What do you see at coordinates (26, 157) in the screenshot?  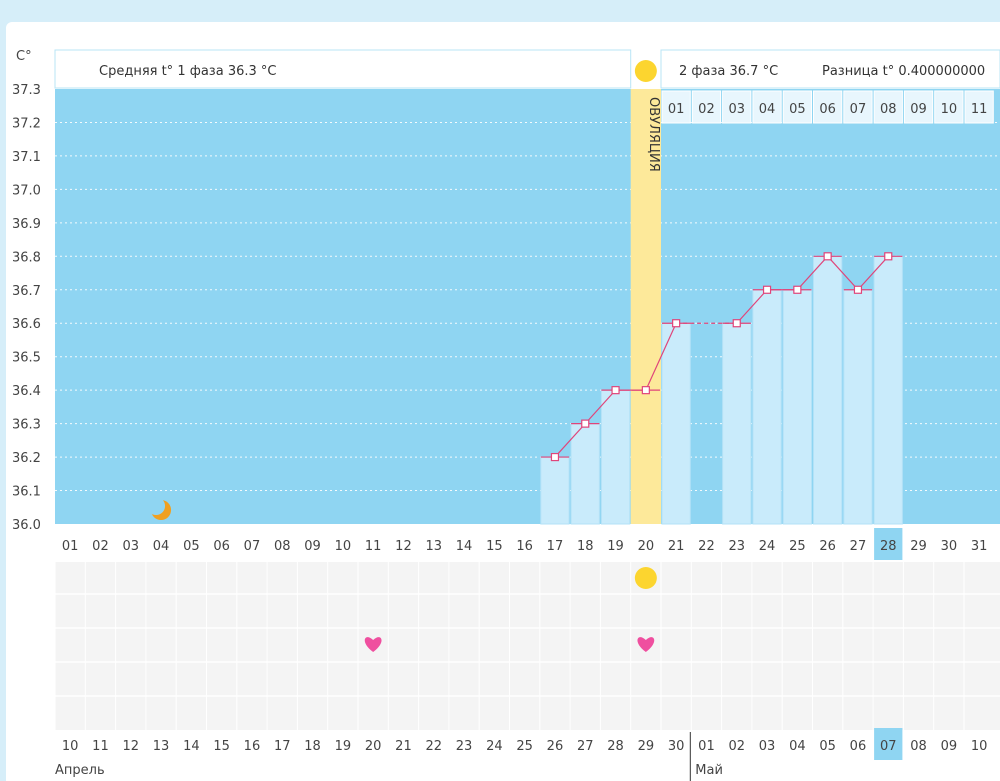 I see `y-tick-label: 37.1` at bounding box center [26, 157].